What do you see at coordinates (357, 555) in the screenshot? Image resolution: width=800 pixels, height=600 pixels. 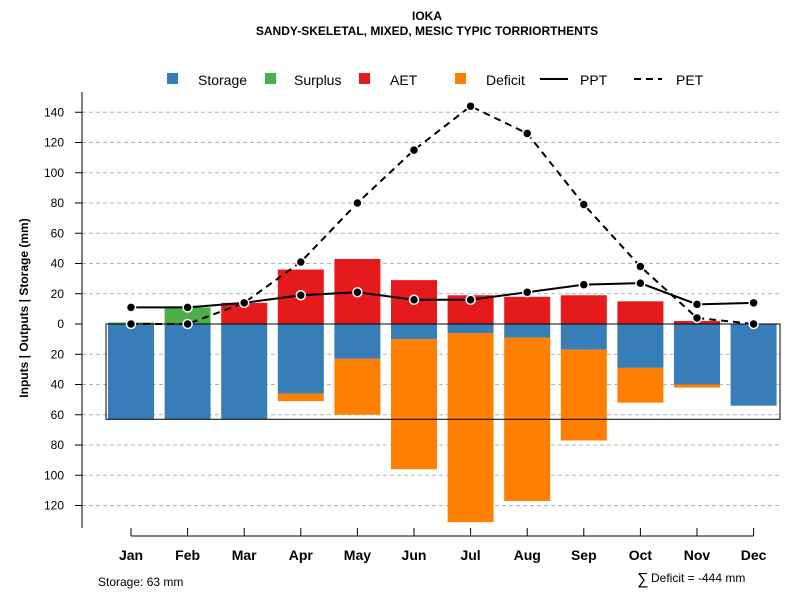 I see `x-tick-label: May` at bounding box center [357, 555].